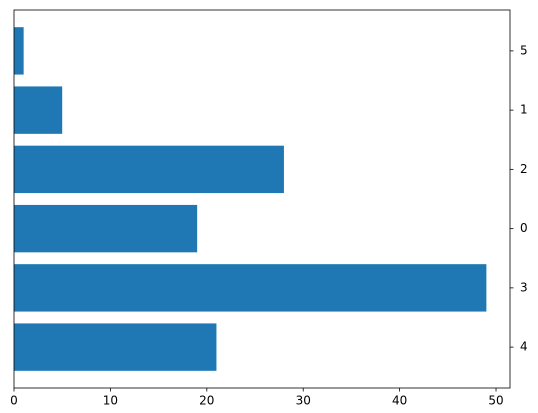 The height and width of the screenshot is (413, 538). I want to click on x-tick-label: 30, so click(303, 401).